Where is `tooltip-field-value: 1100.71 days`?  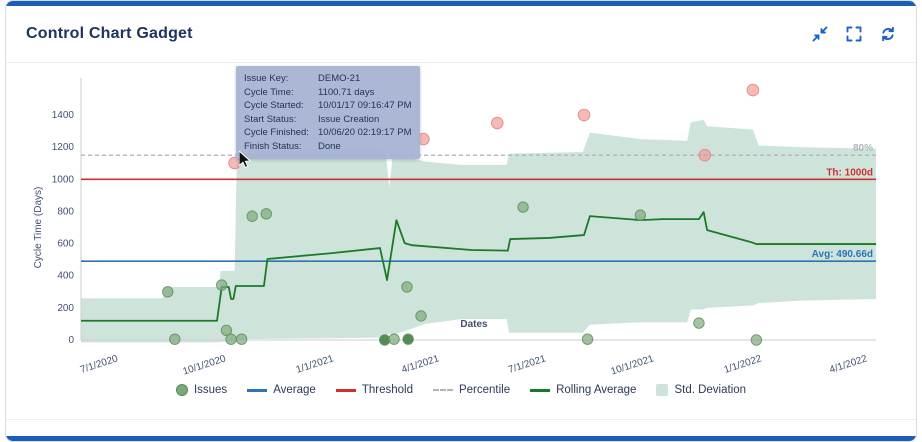
tooltip-field-value: 1100.71 days is located at coordinates (346, 92).